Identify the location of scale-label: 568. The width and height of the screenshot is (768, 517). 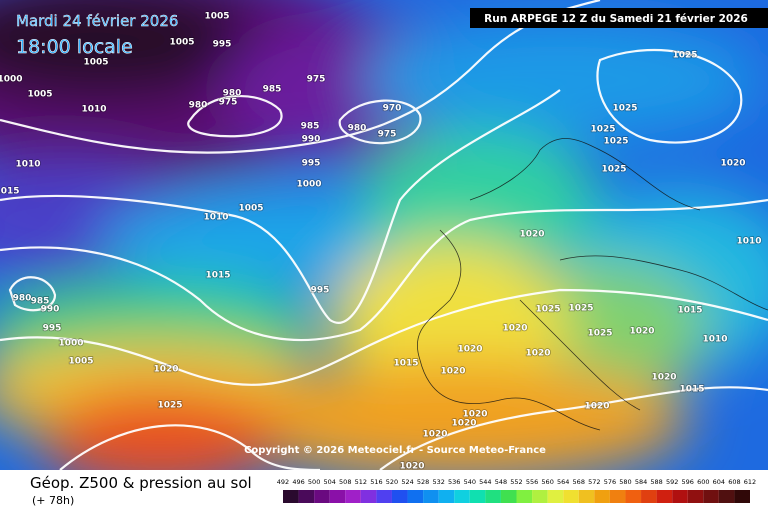
(579, 482).